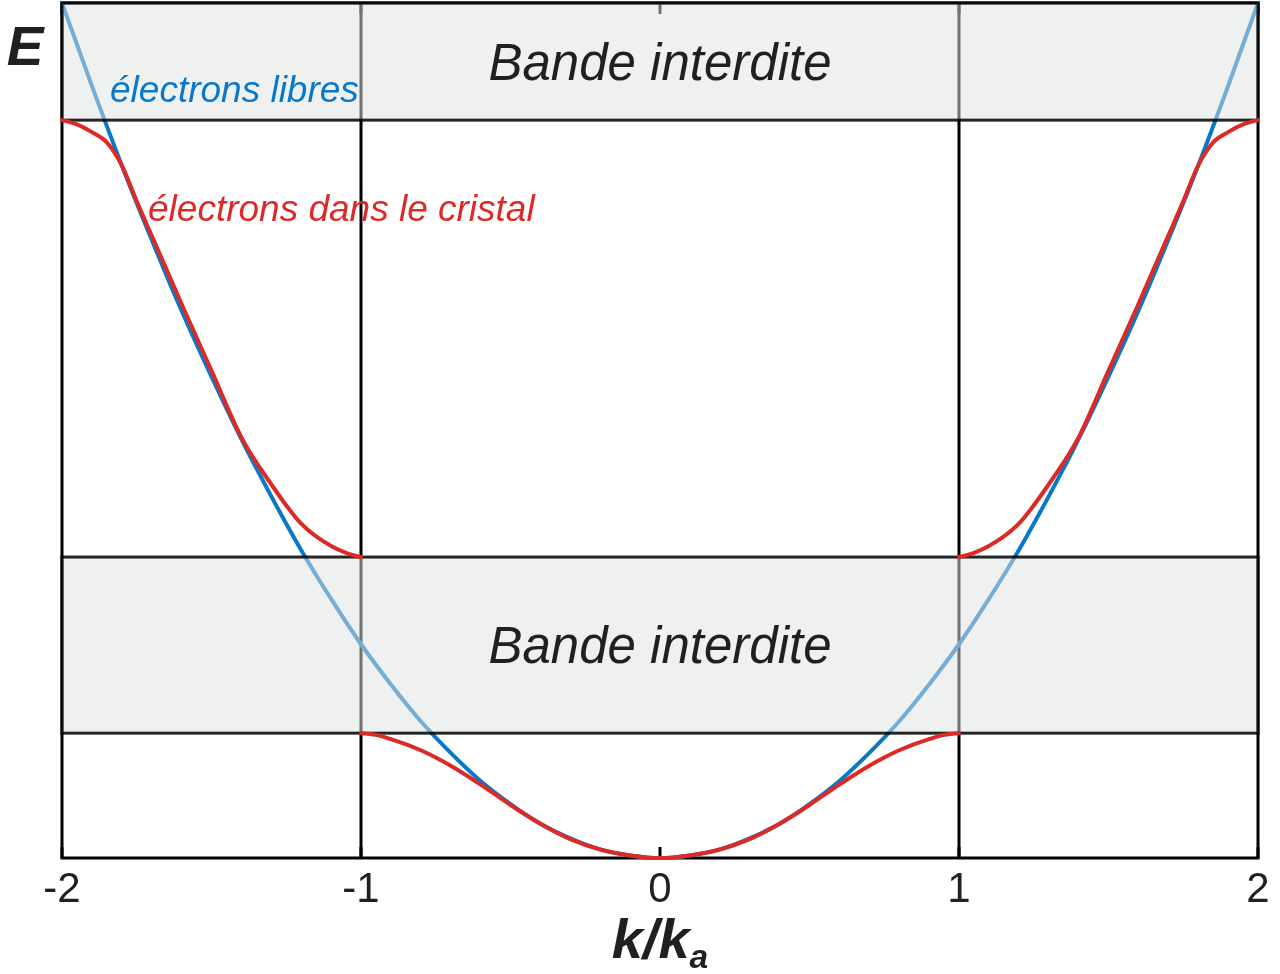 The image size is (1280, 974). What do you see at coordinates (234, 89) in the screenshot?
I see `series-label: électrons libres` at bounding box center [234, 89].